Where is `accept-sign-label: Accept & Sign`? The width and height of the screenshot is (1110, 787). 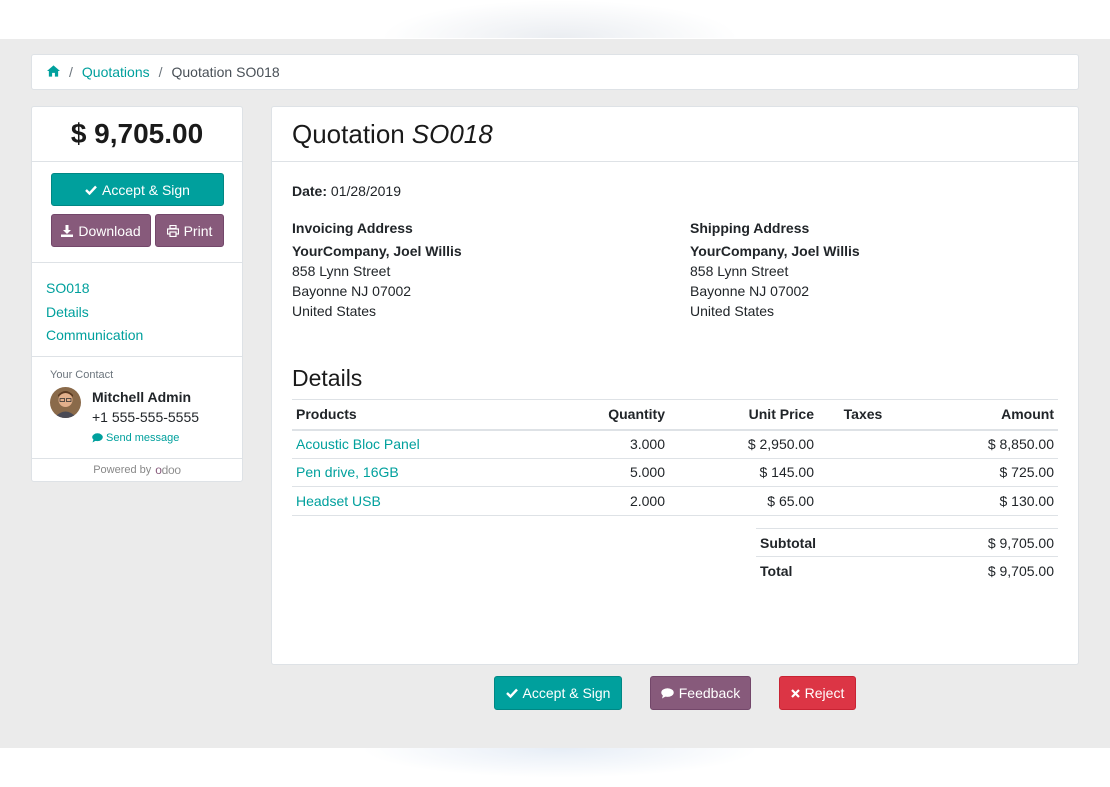
accept-sign-label: Accept & Sign is located at coordinates (146, 189).